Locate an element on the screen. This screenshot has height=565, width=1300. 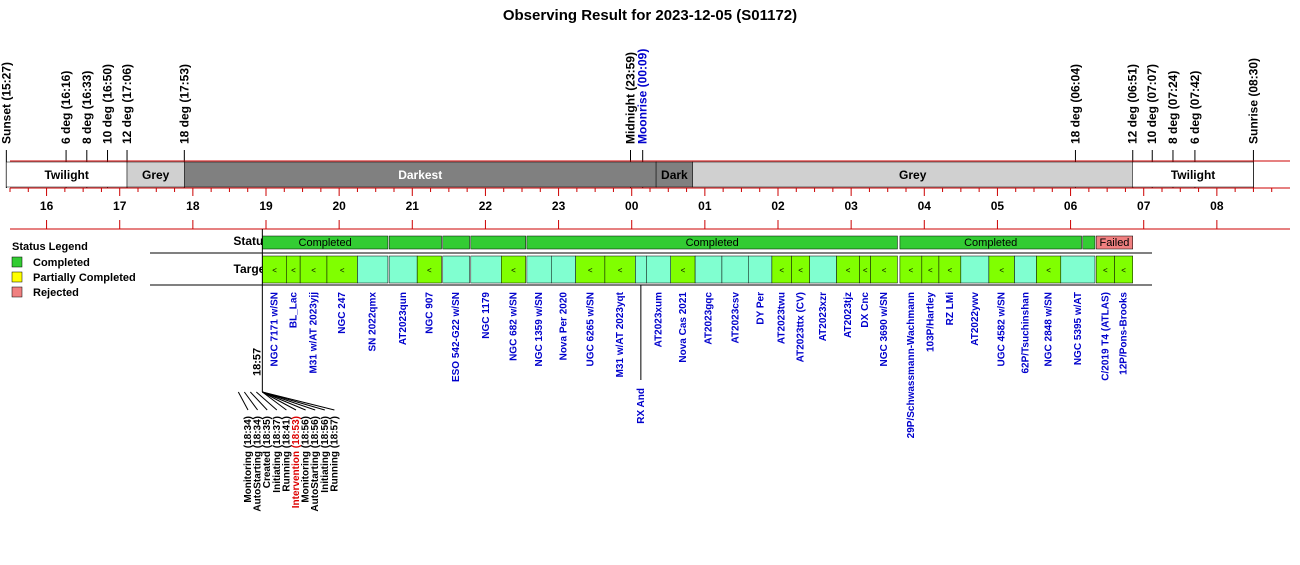
hour-label: 03 is located at coordinates (851, 206).